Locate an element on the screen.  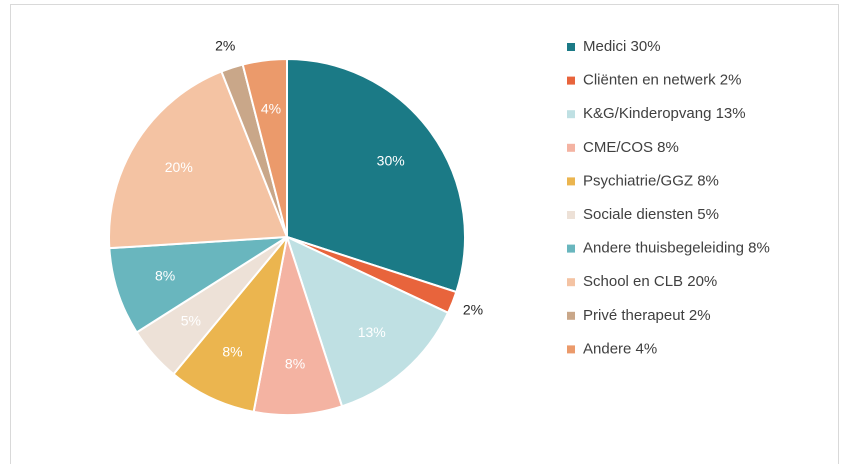
data-label: 13% is located at coordinates (372, 332).